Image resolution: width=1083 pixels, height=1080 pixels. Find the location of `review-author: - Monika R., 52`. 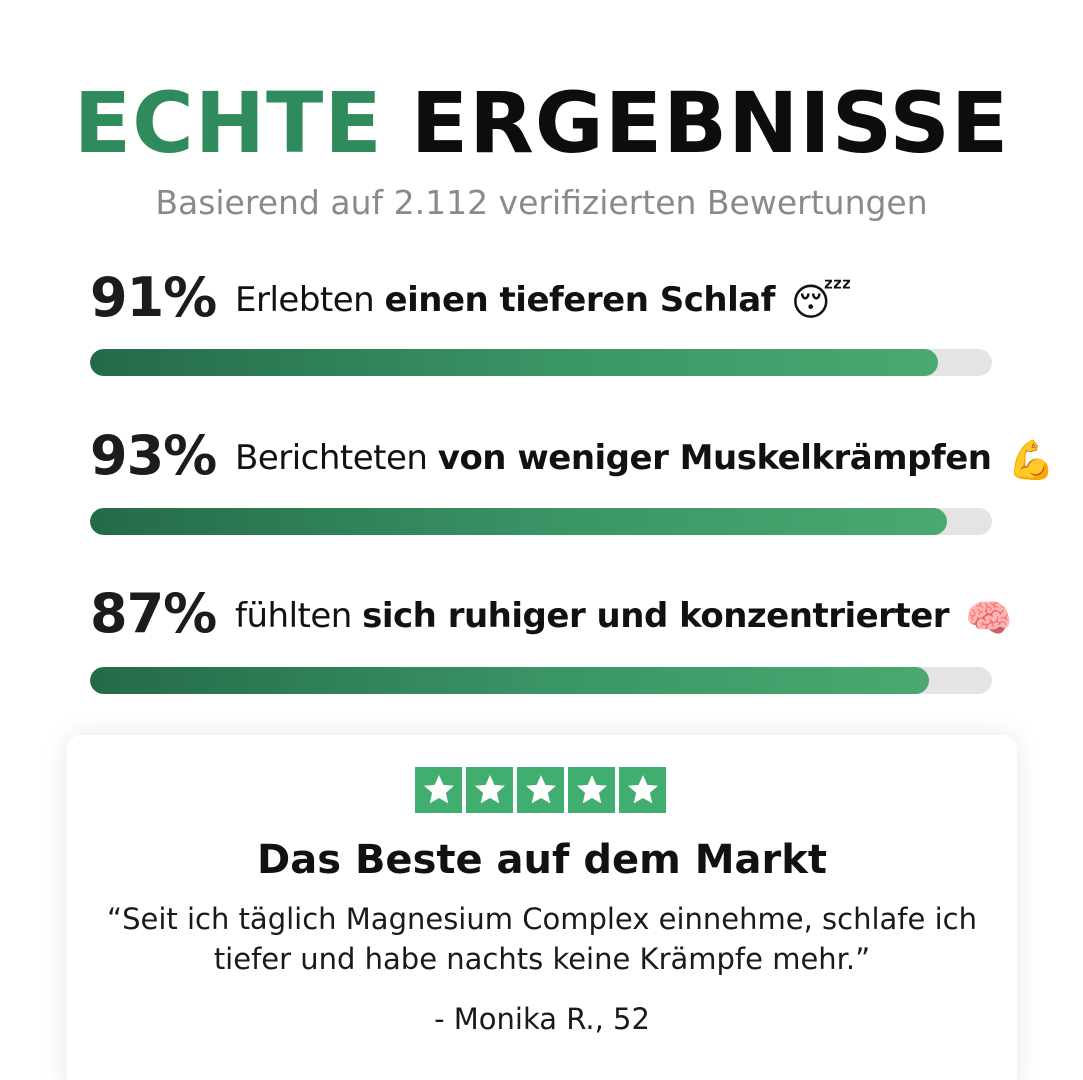

review-author: - Monika R., 52 is located at coordinates (542, 1019).